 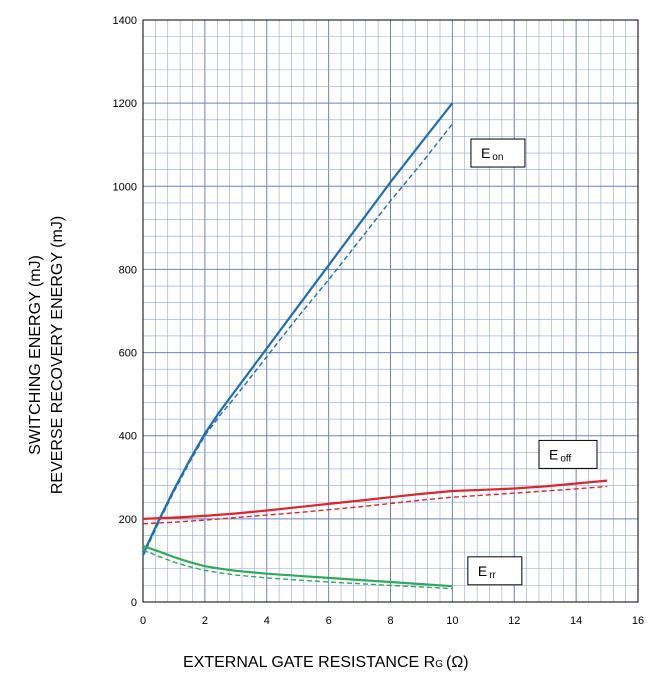 What do you see at coordinates (128, 354) in the screenshot?
I see `y-tick-label: 600` at bounding box center [128, 354].